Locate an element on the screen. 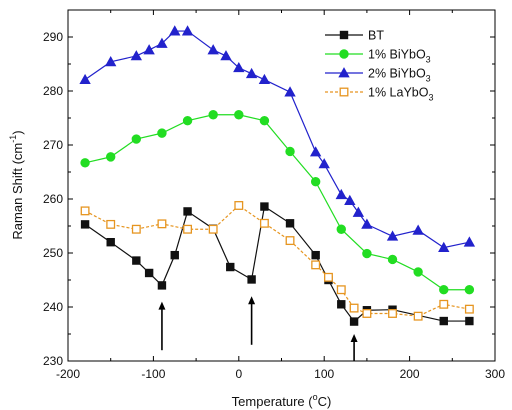 The image size is (512, 410). y-tick-label: 240 is located at coordinates (53, 307).